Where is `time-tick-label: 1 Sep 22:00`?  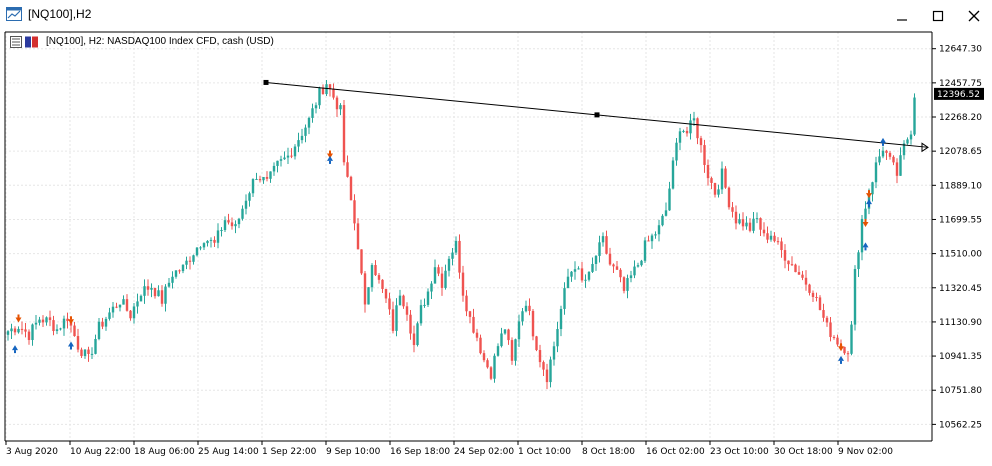
time-tick-label: 1 Sep 22:00 is located at coordinates (289, 452).